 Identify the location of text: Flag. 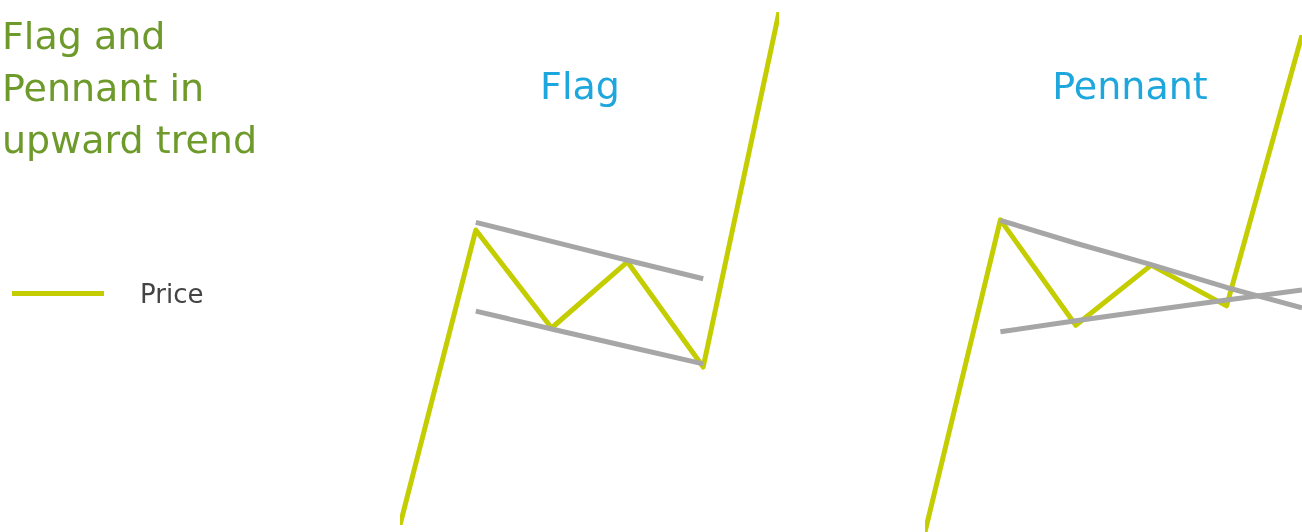
(580, 86).